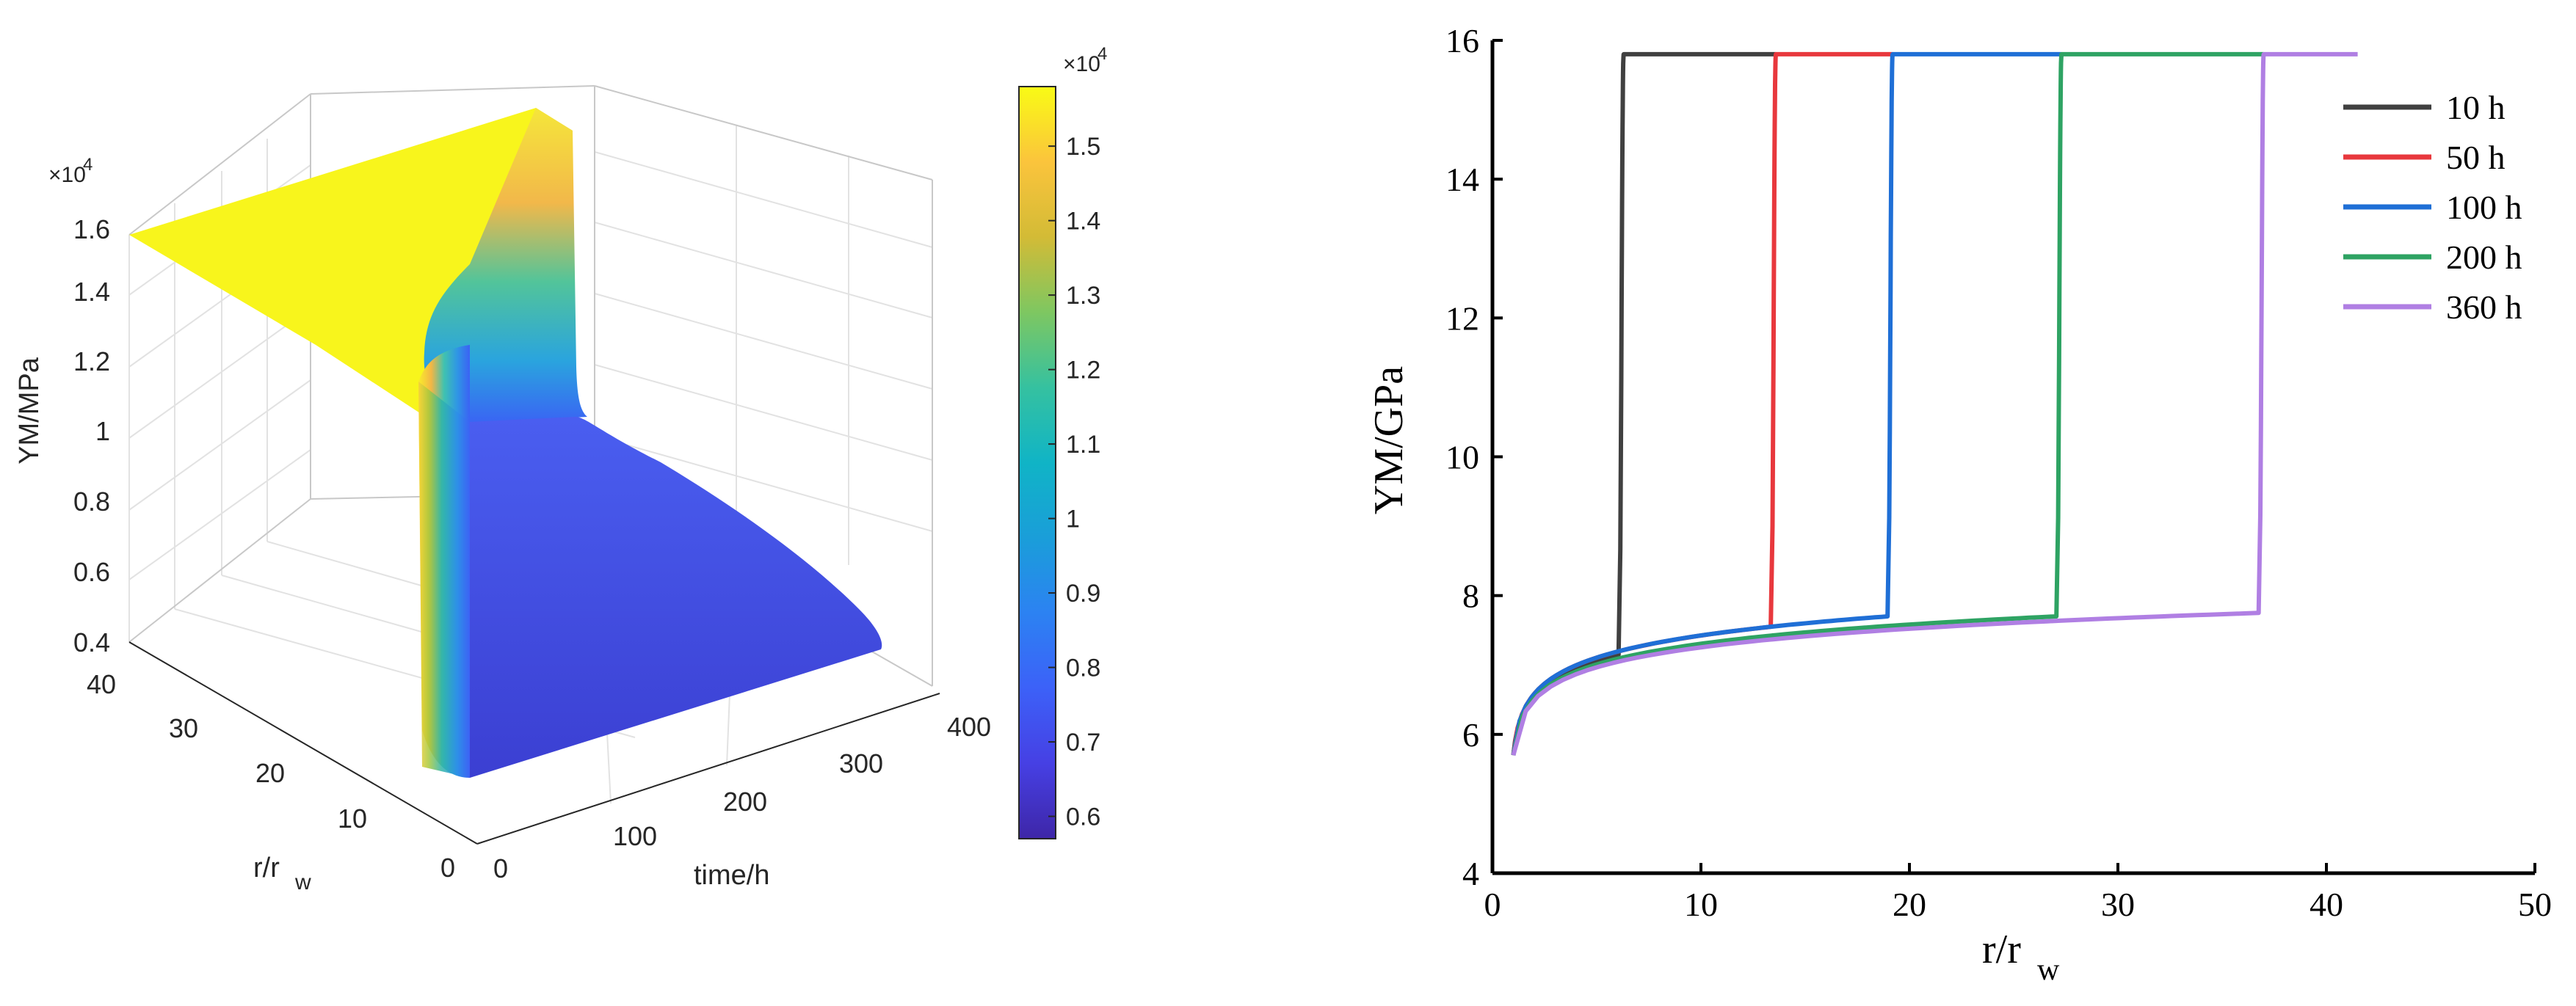  I want to click on colorbar-tick-label: 1, so click(1073, 519).